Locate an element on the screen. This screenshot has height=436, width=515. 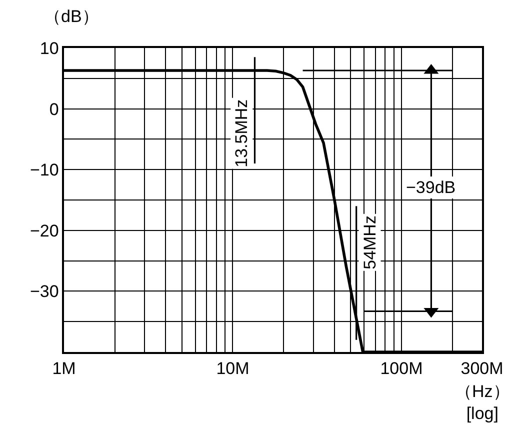
y-axis-title: （dB） is located at coordinates (71, 16).